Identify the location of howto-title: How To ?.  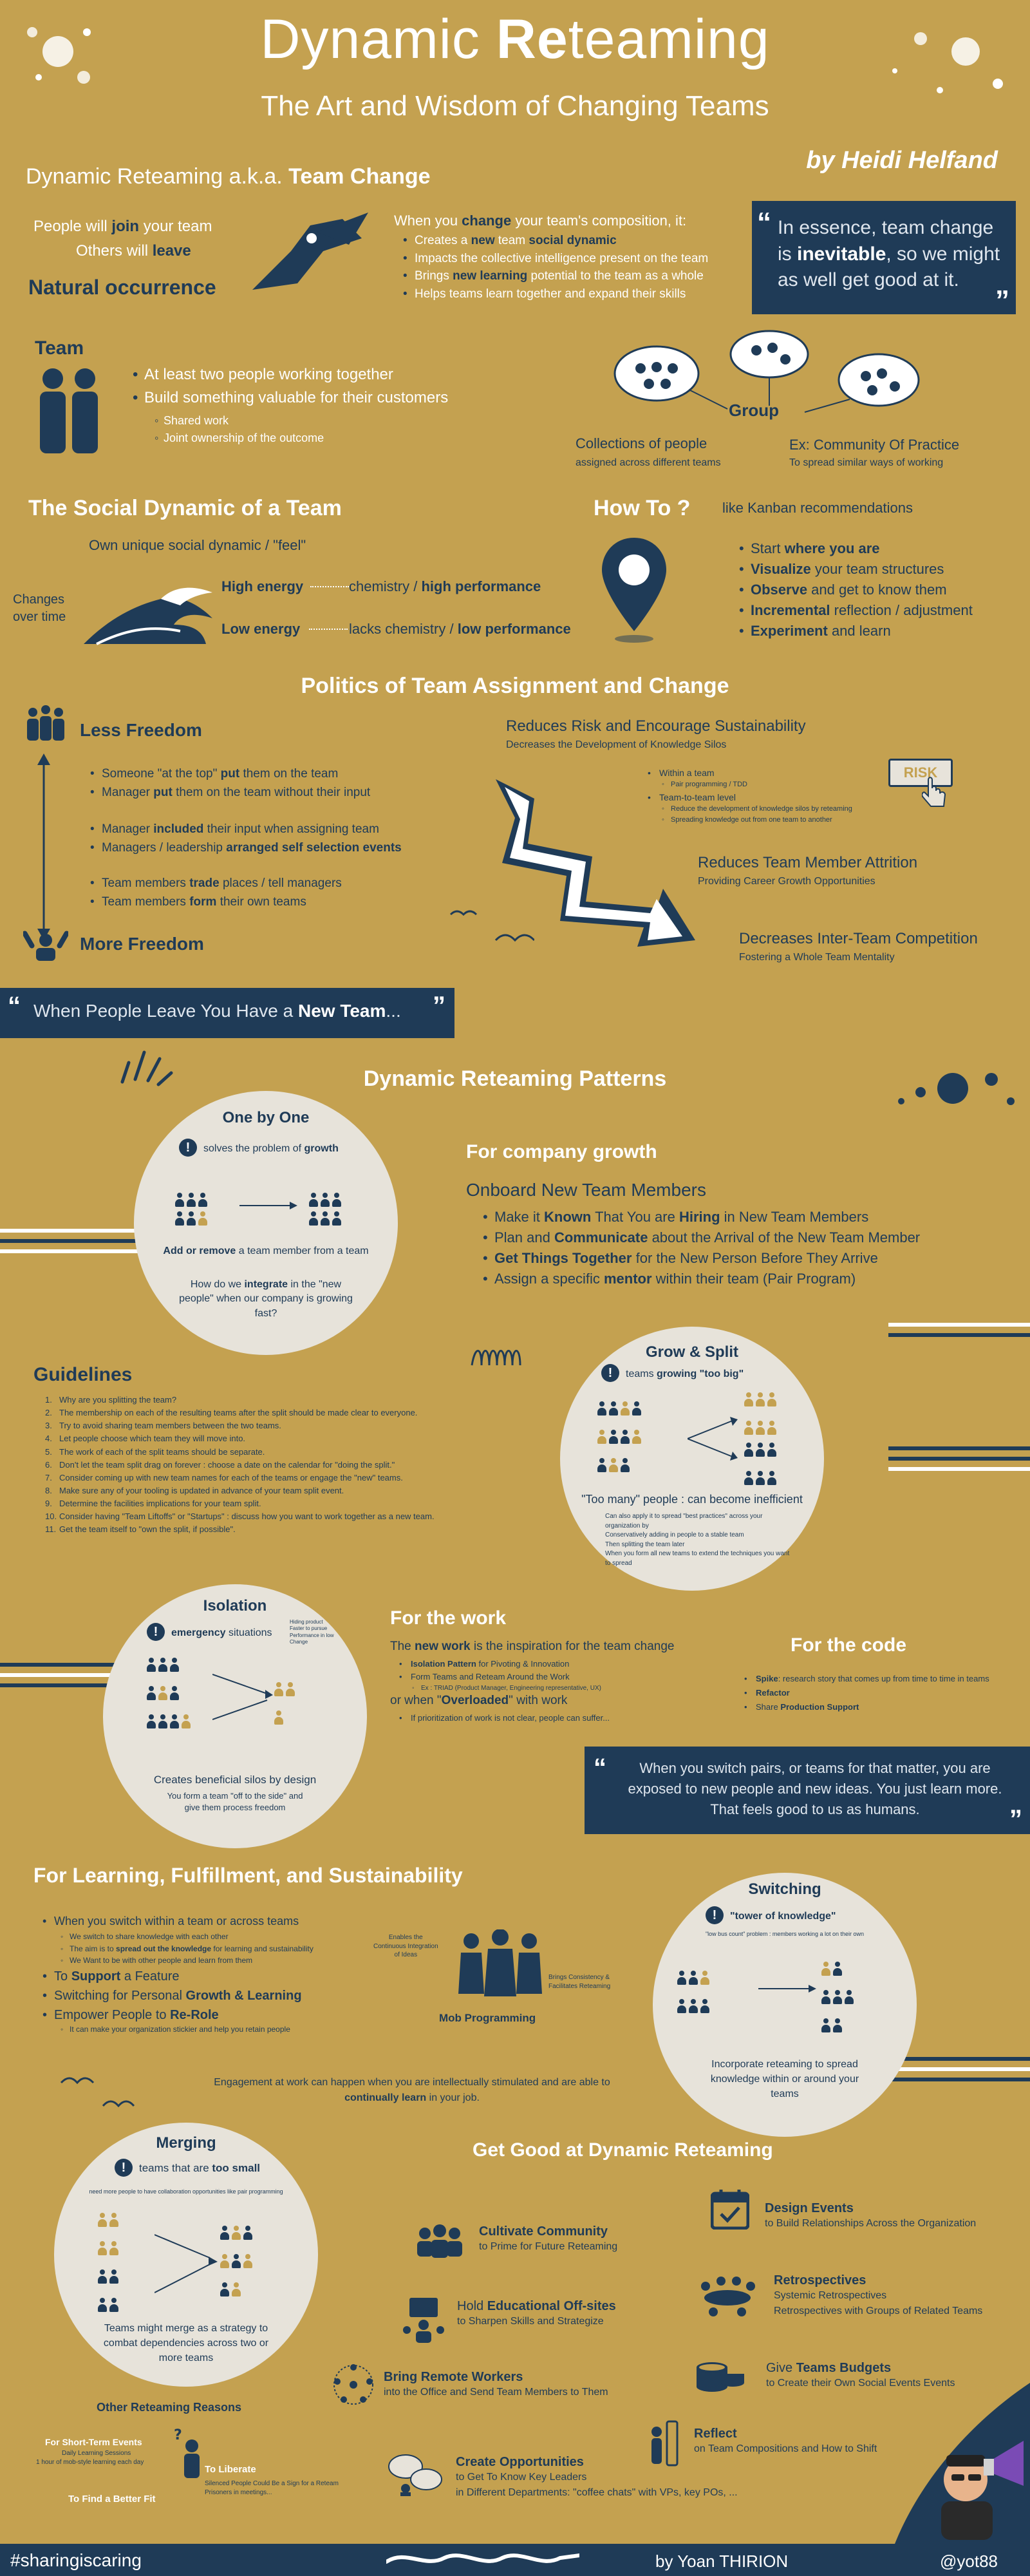
(642, 508).